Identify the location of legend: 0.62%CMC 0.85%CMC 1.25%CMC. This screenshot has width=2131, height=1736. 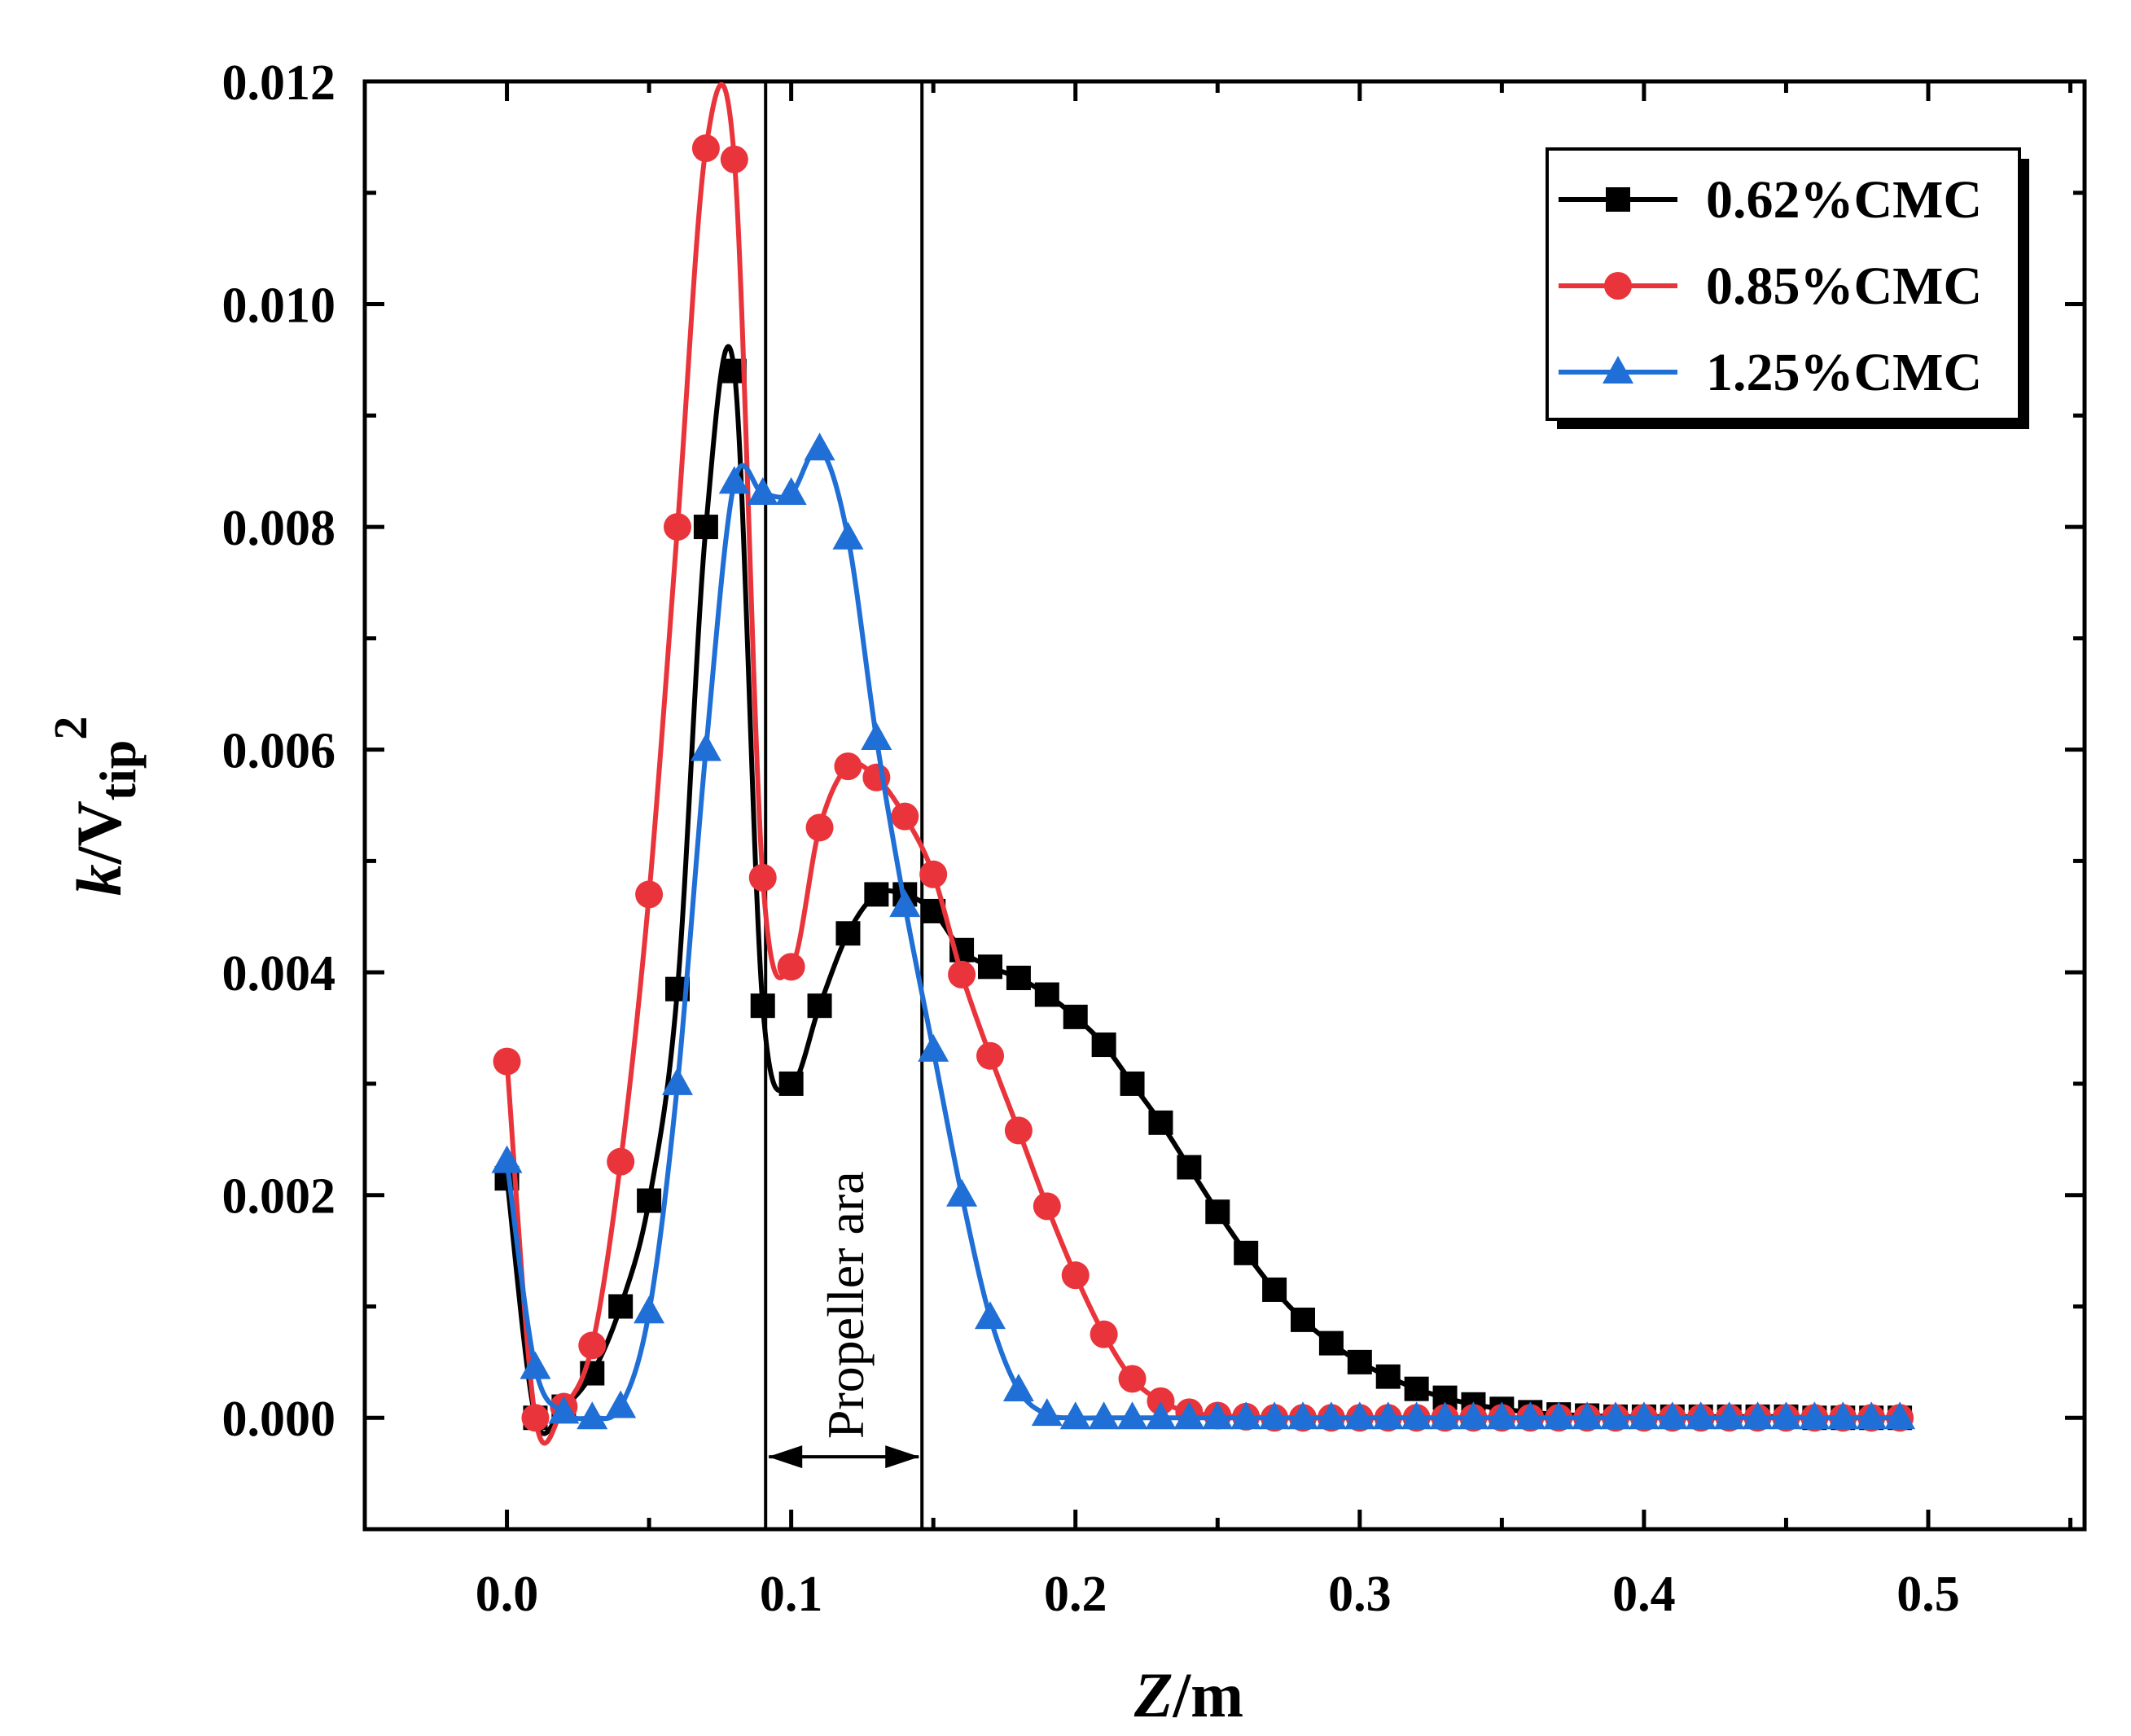
(1787, 288).